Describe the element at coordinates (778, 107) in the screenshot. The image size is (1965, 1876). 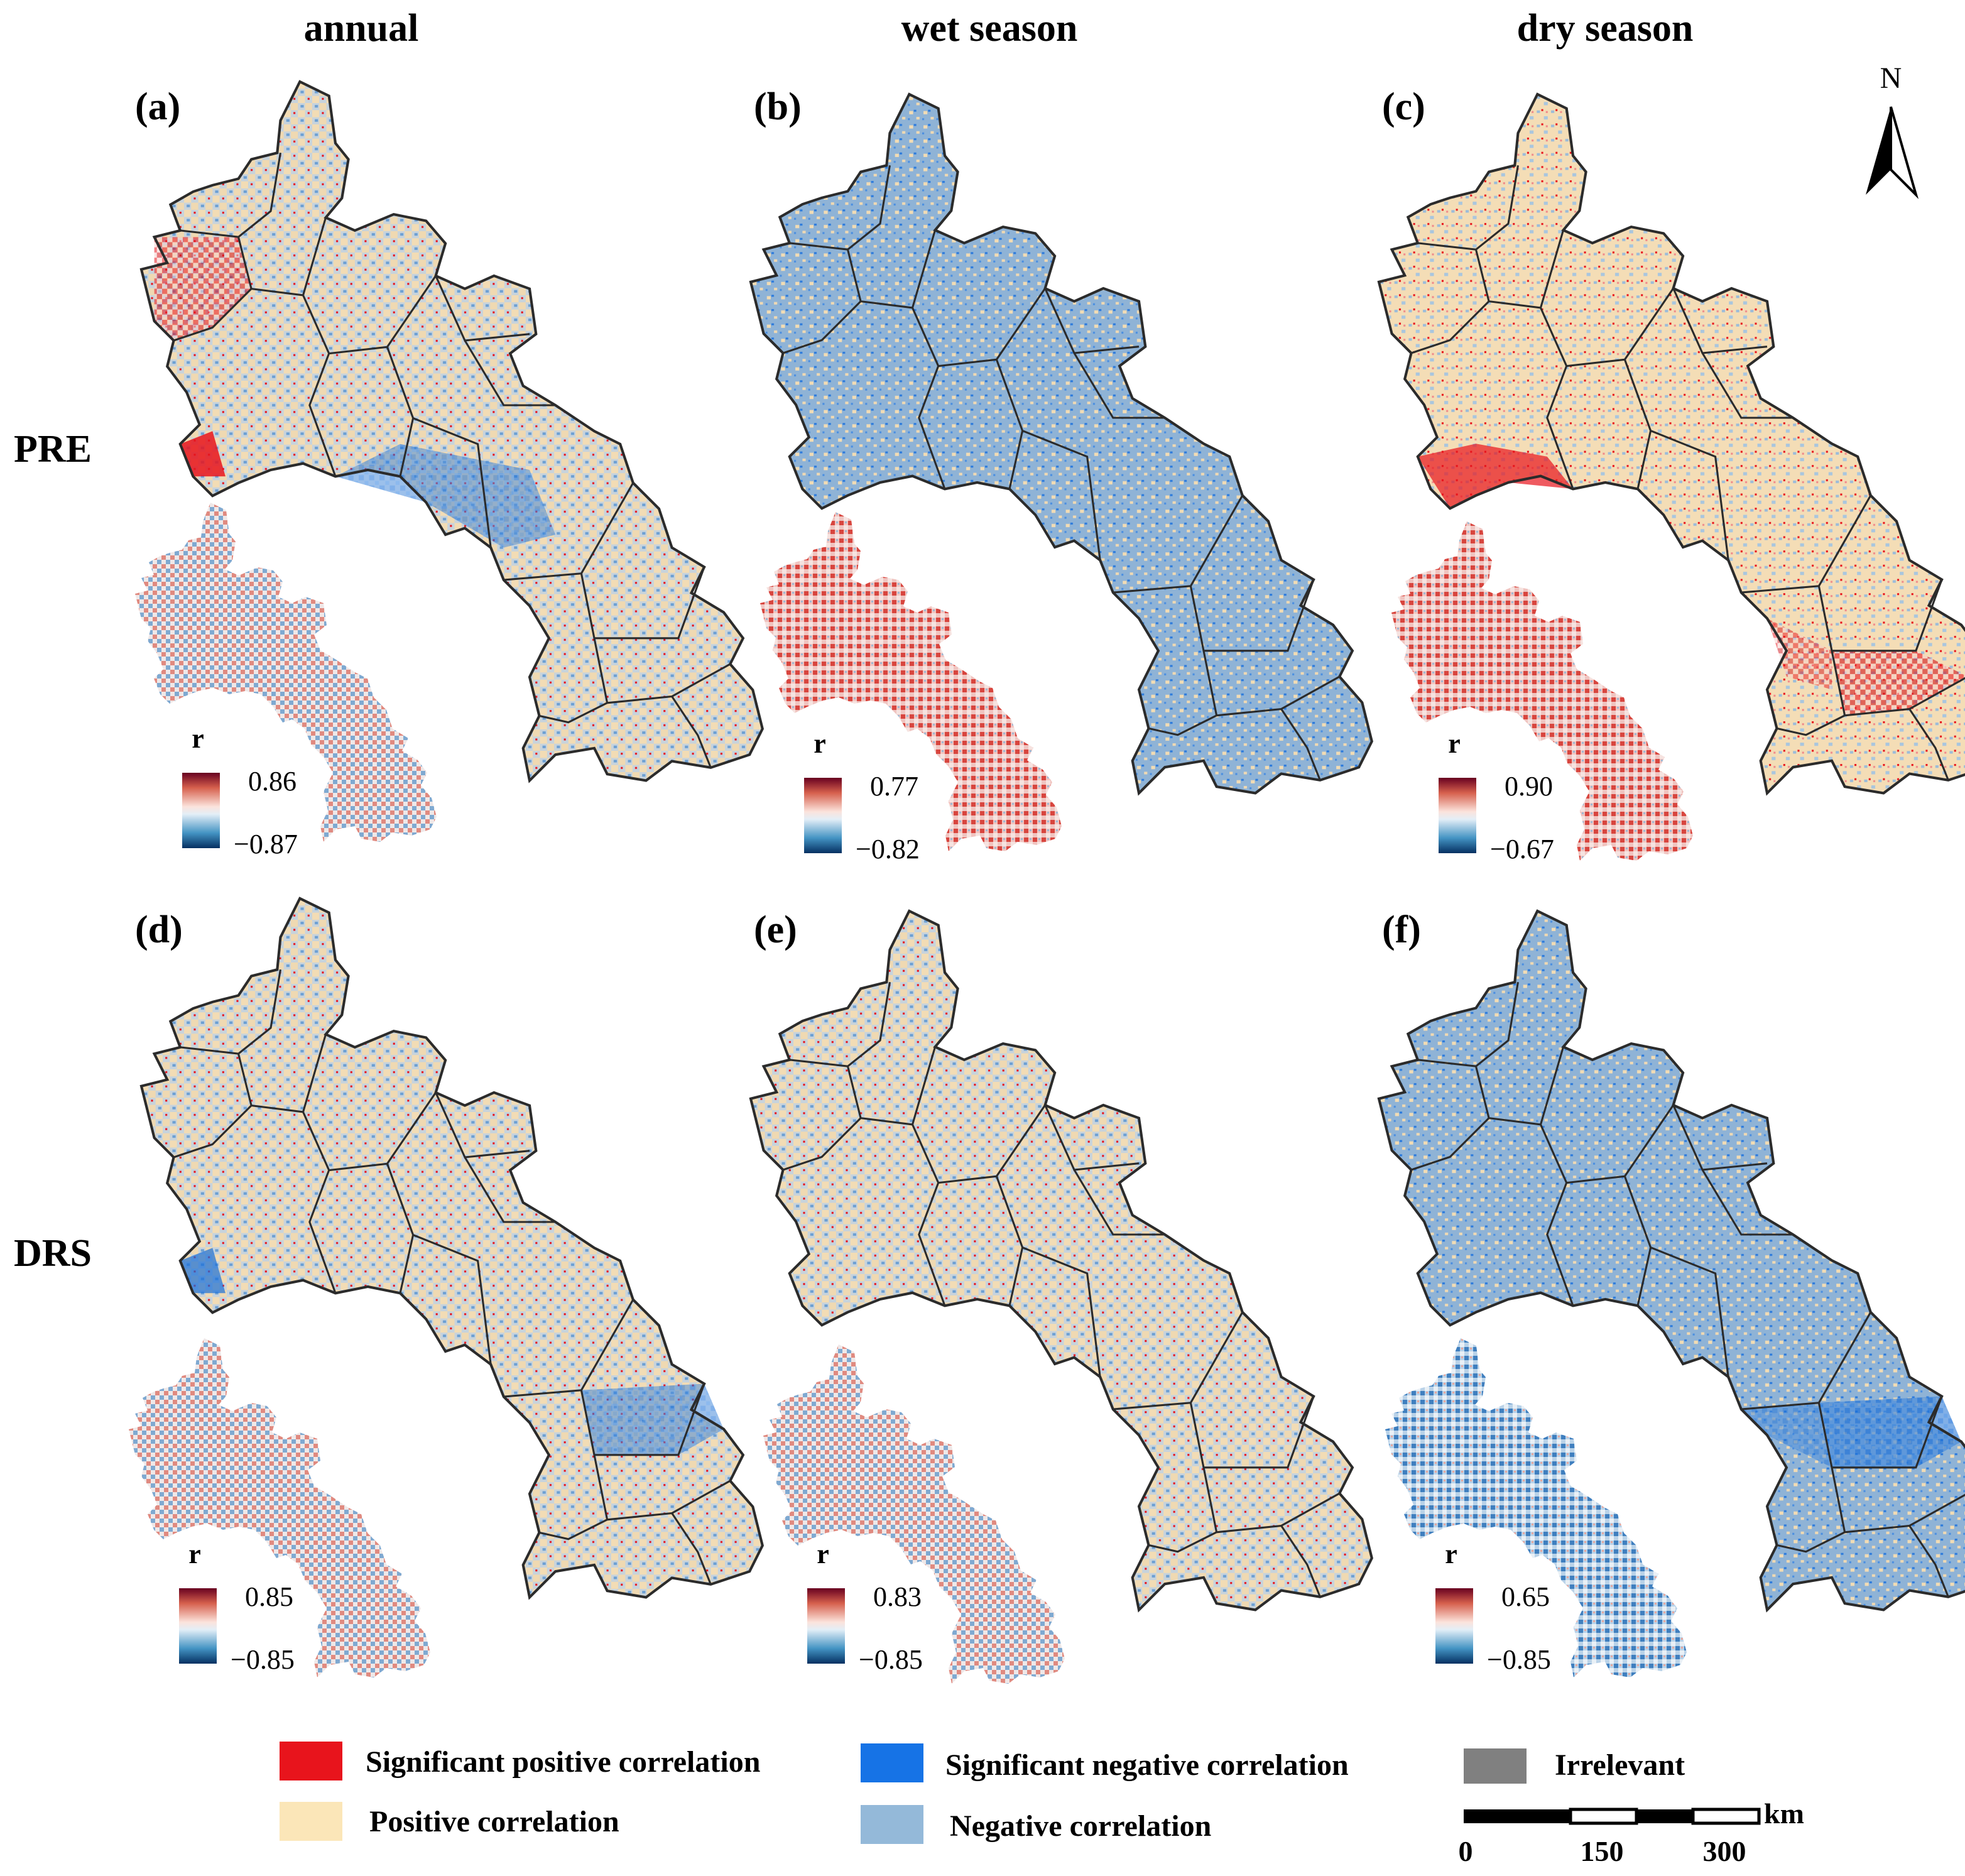
I see `panel-label: (b)` at that location.